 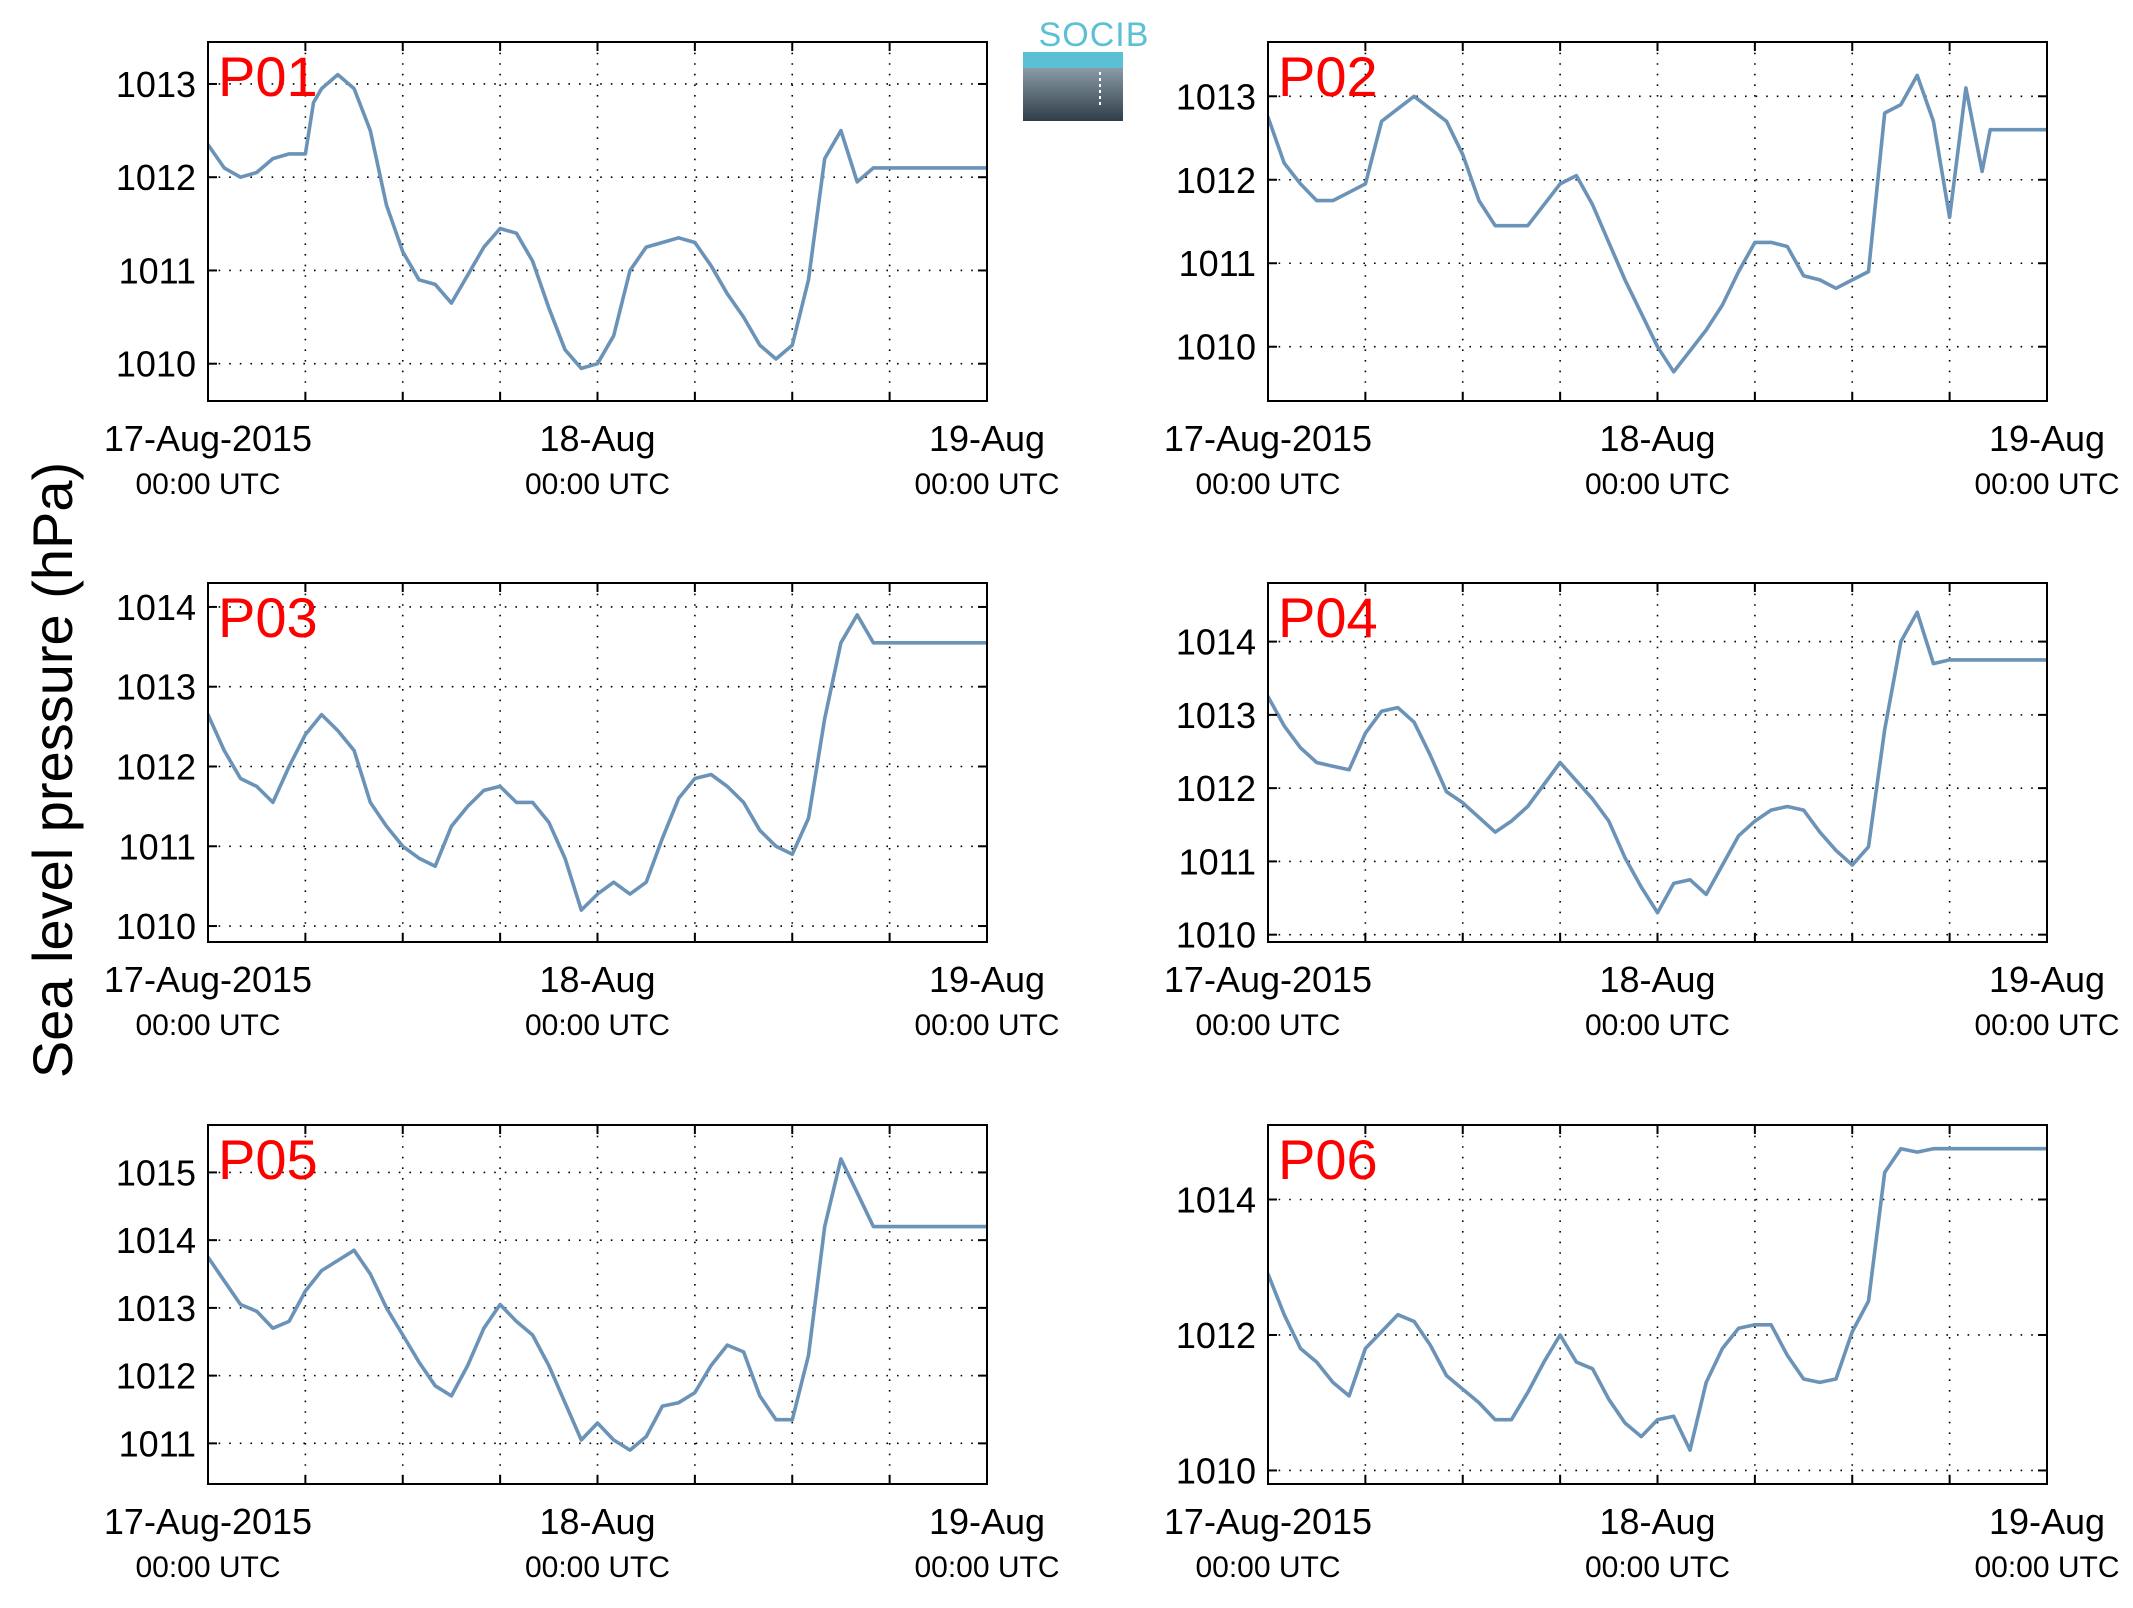 I want to click on y-tick-label: 1015, so click(x=156, y=1172).